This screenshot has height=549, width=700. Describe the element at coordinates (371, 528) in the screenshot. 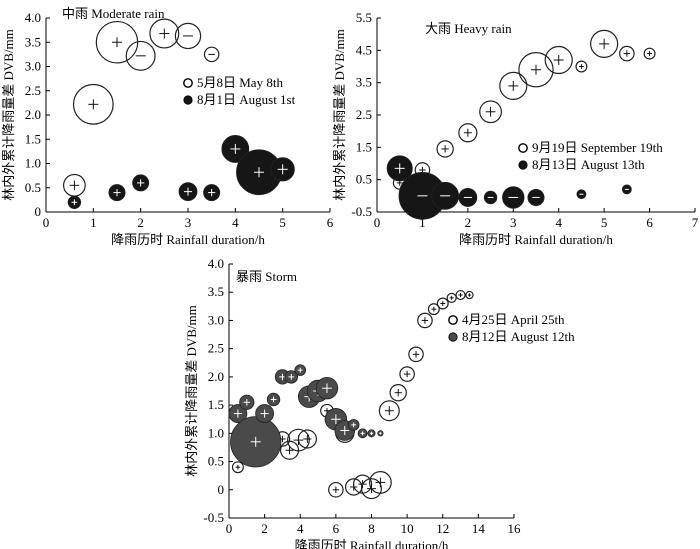

I see `x-tick-label: 8` at that location.